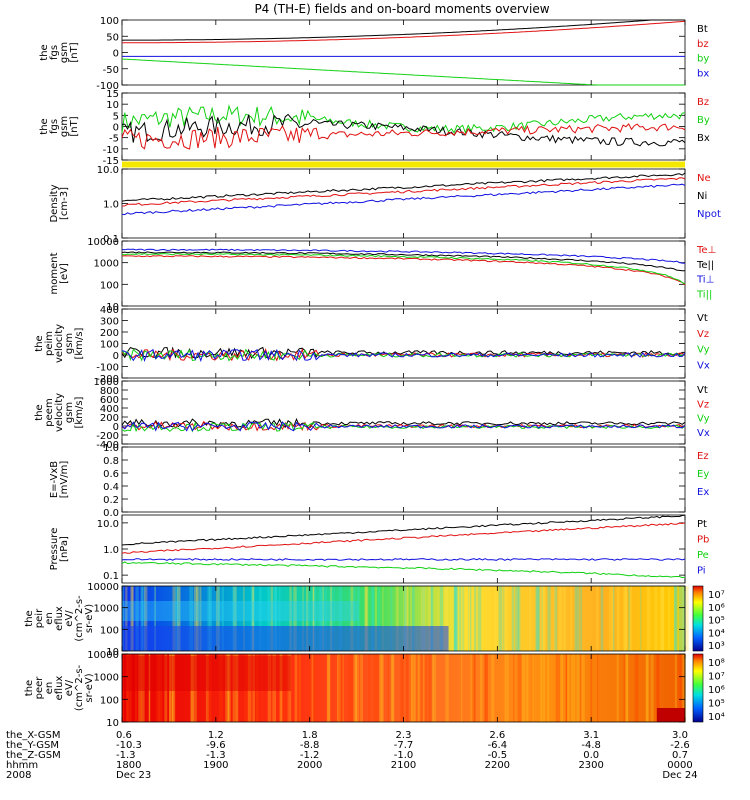 The width and height of the screenshot is (750, 800). Describe the element at coordinates (103, 587) in the screenshot. I see `y-tick-label: 10000` at that location.